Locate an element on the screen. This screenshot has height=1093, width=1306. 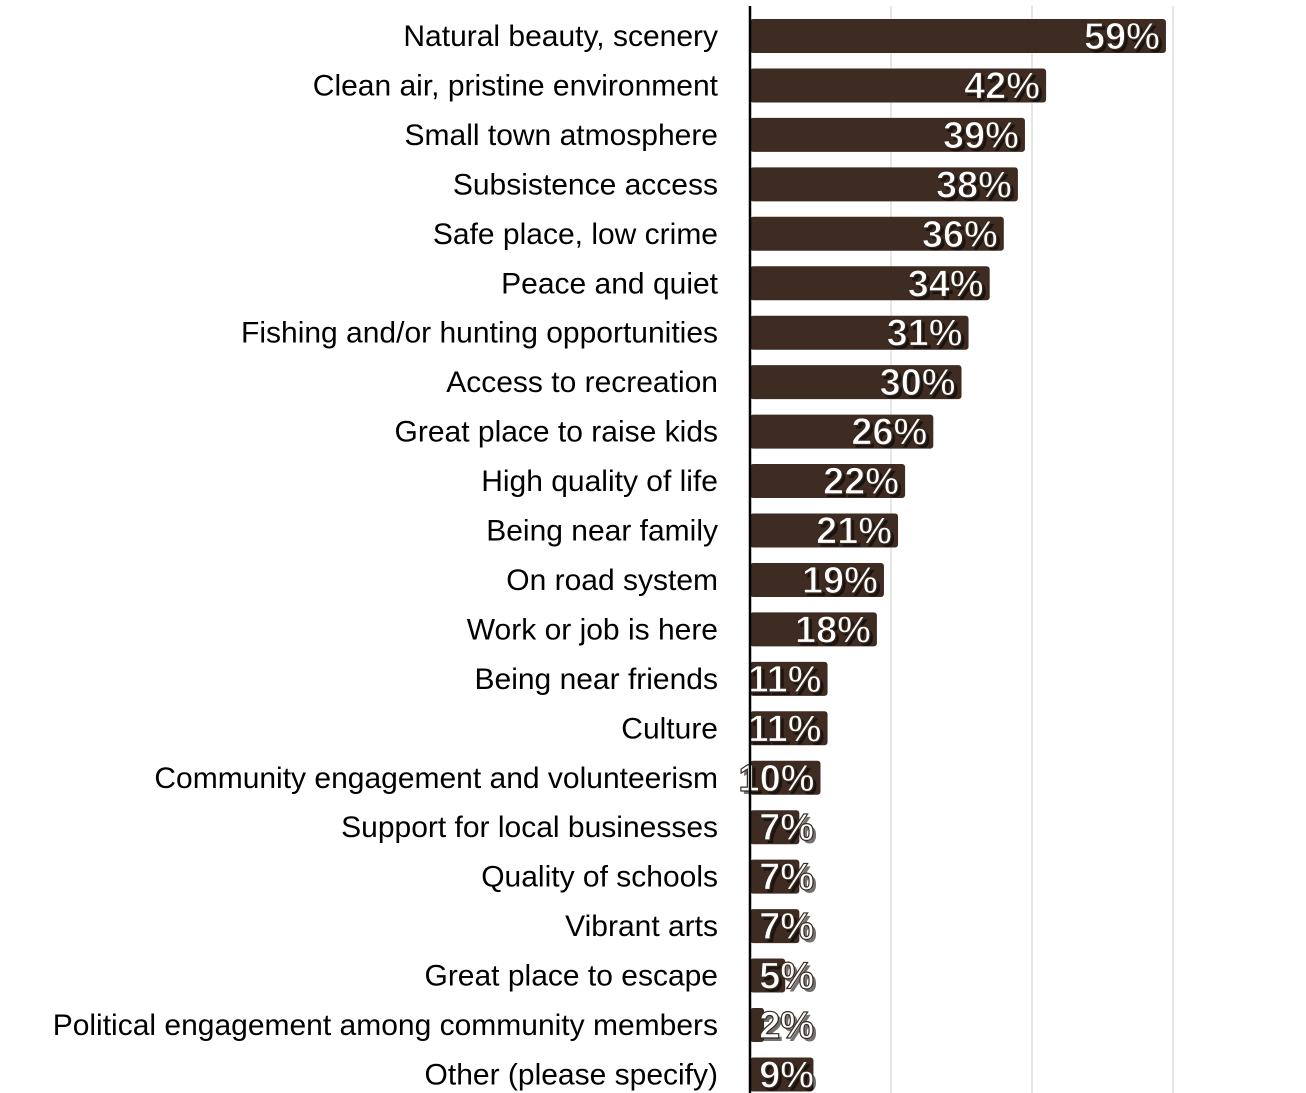
value-label: 22% is located at coordinates (861, 482).